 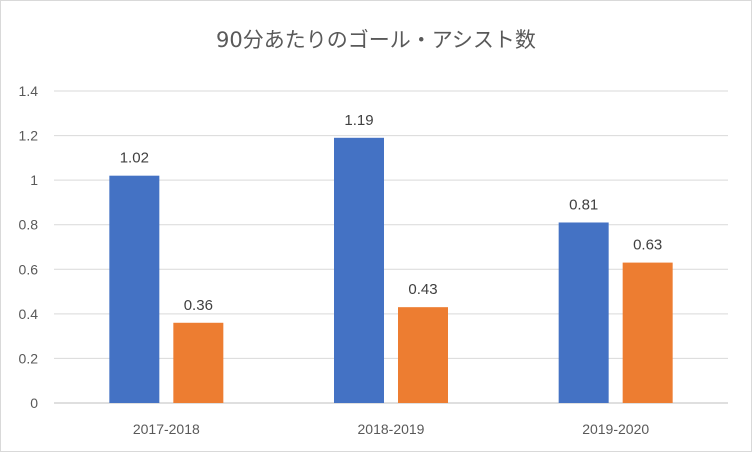 I want to click on y-tick-label: 1.2, so click(x=29, y=136).